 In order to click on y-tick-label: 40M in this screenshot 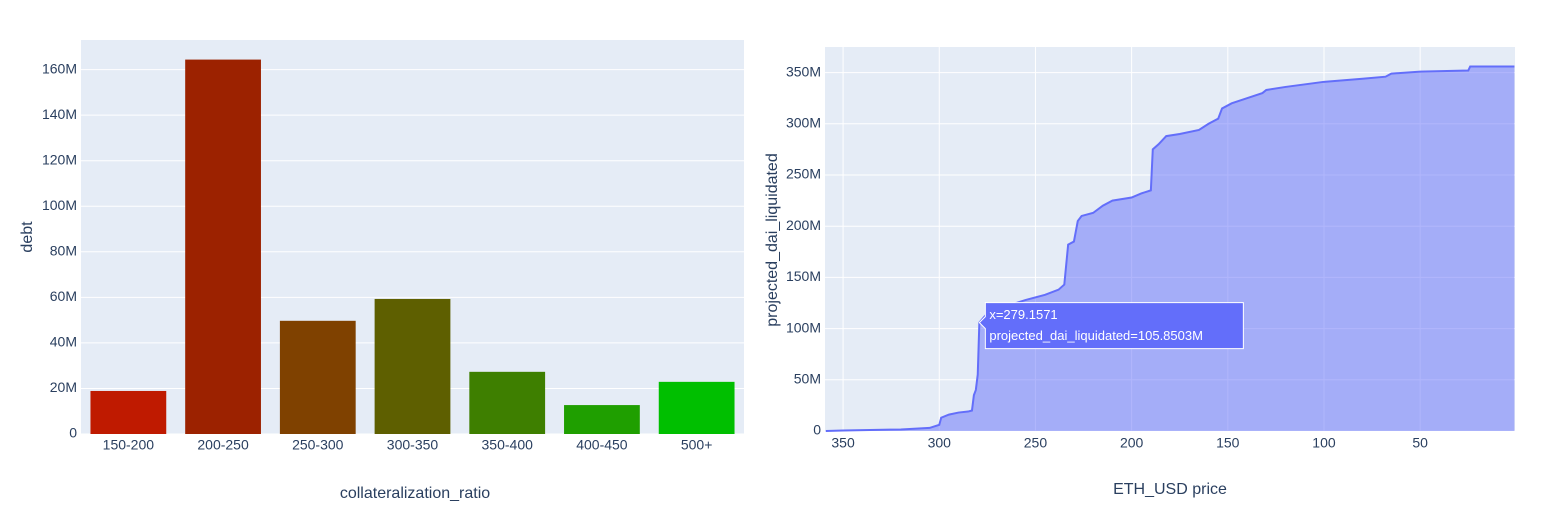, I will do `click(63, 342)`.